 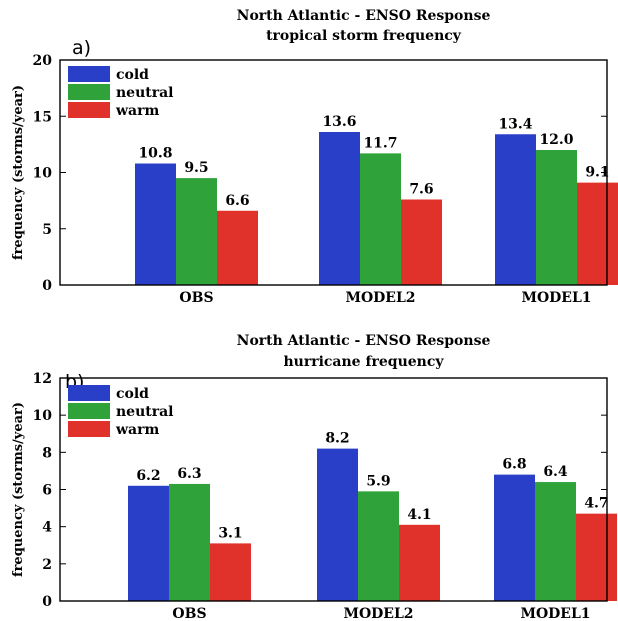 What do you see at coordinates (556, 140) in the screenshot?
I see `data-label: 12.0` at bounding box center [556, 140].